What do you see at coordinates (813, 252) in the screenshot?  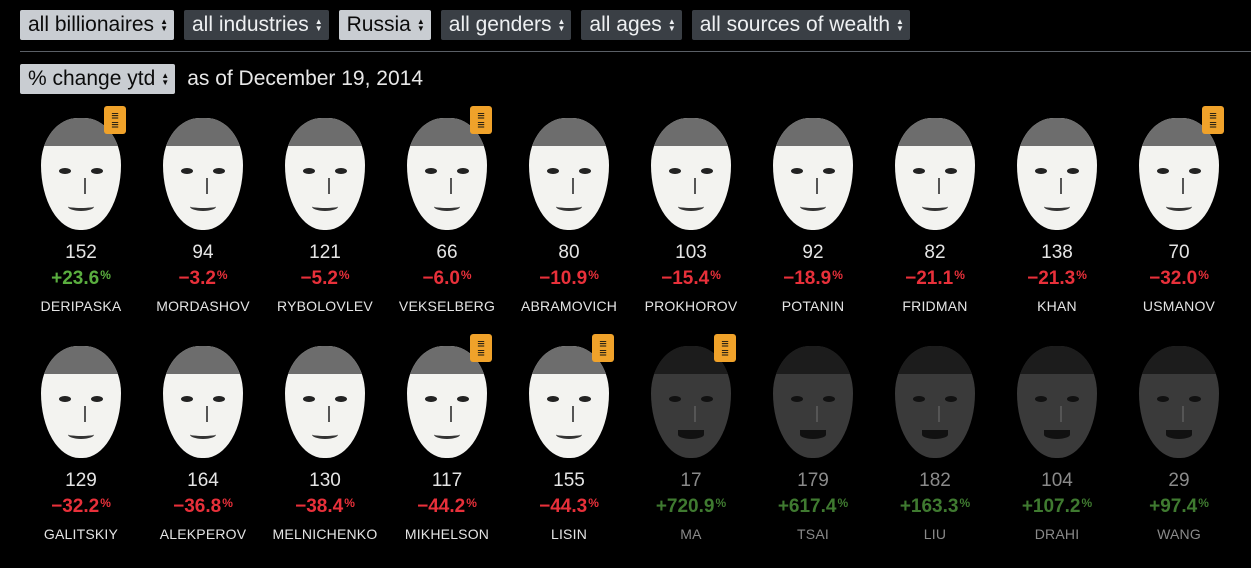 I see `rank: 92` at bounding box center [813, 252].